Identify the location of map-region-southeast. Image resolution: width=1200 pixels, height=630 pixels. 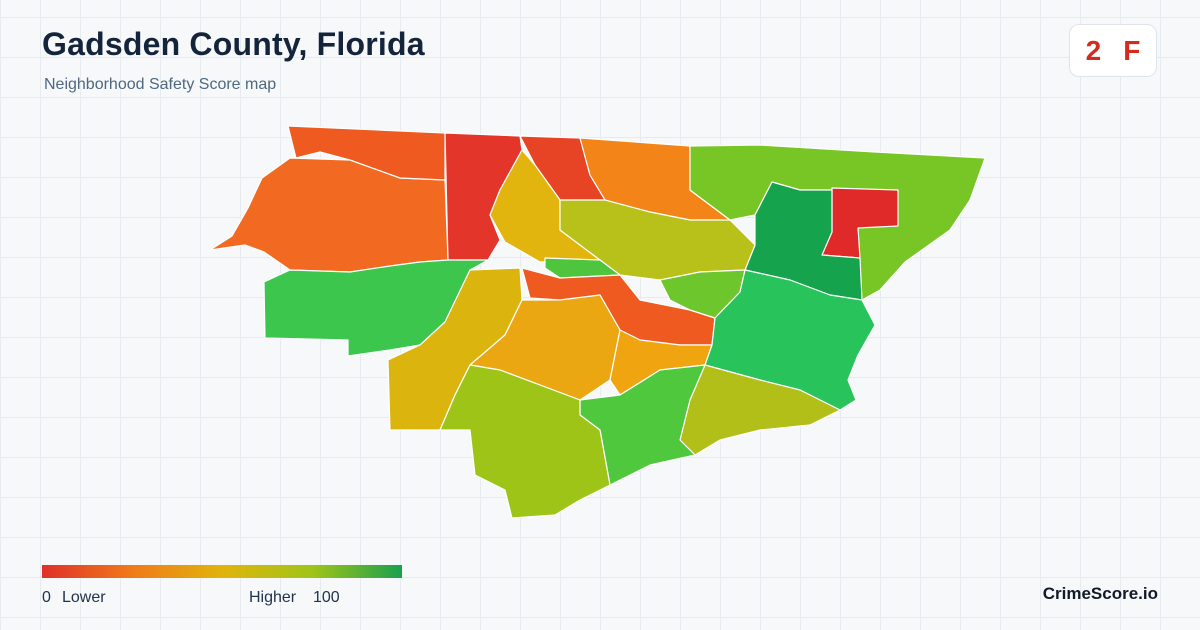
(790, 340).